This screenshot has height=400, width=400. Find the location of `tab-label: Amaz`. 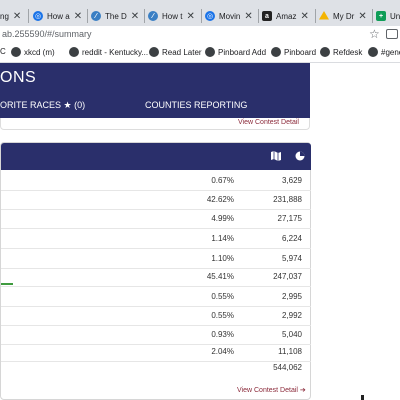

tab-label: Amaz is located at coordinates (286, 16).